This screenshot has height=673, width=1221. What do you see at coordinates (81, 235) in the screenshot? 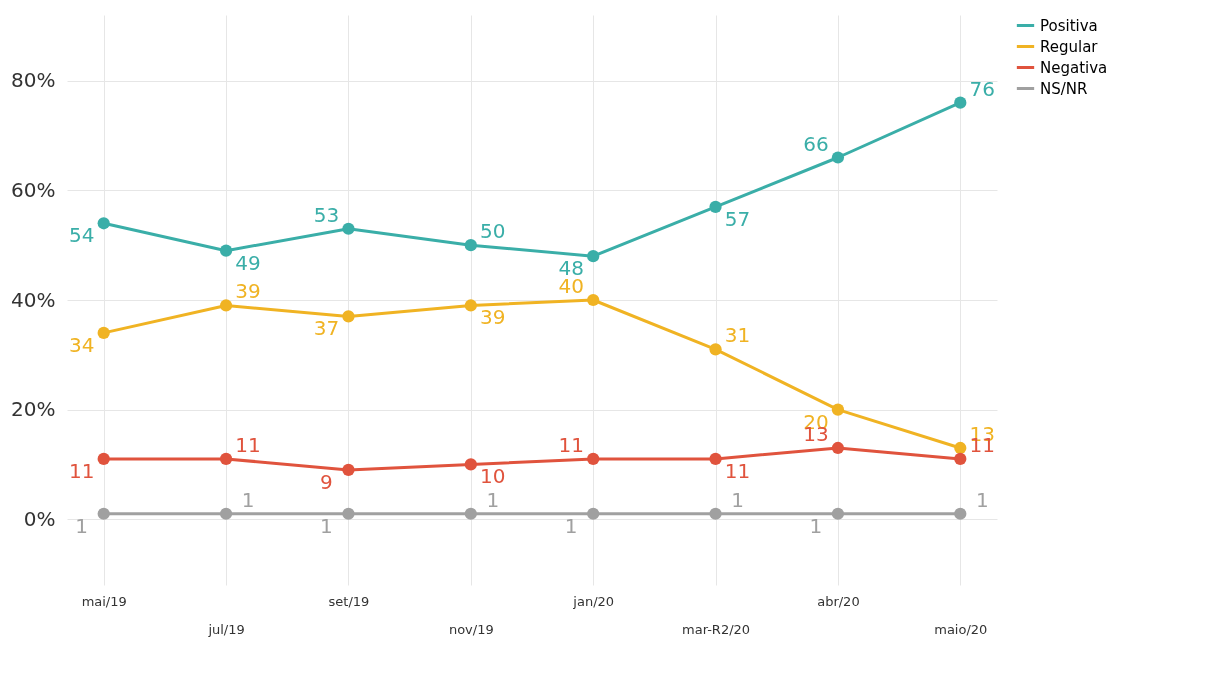
I see `data-label: 54` at bounding box center [81, 235].